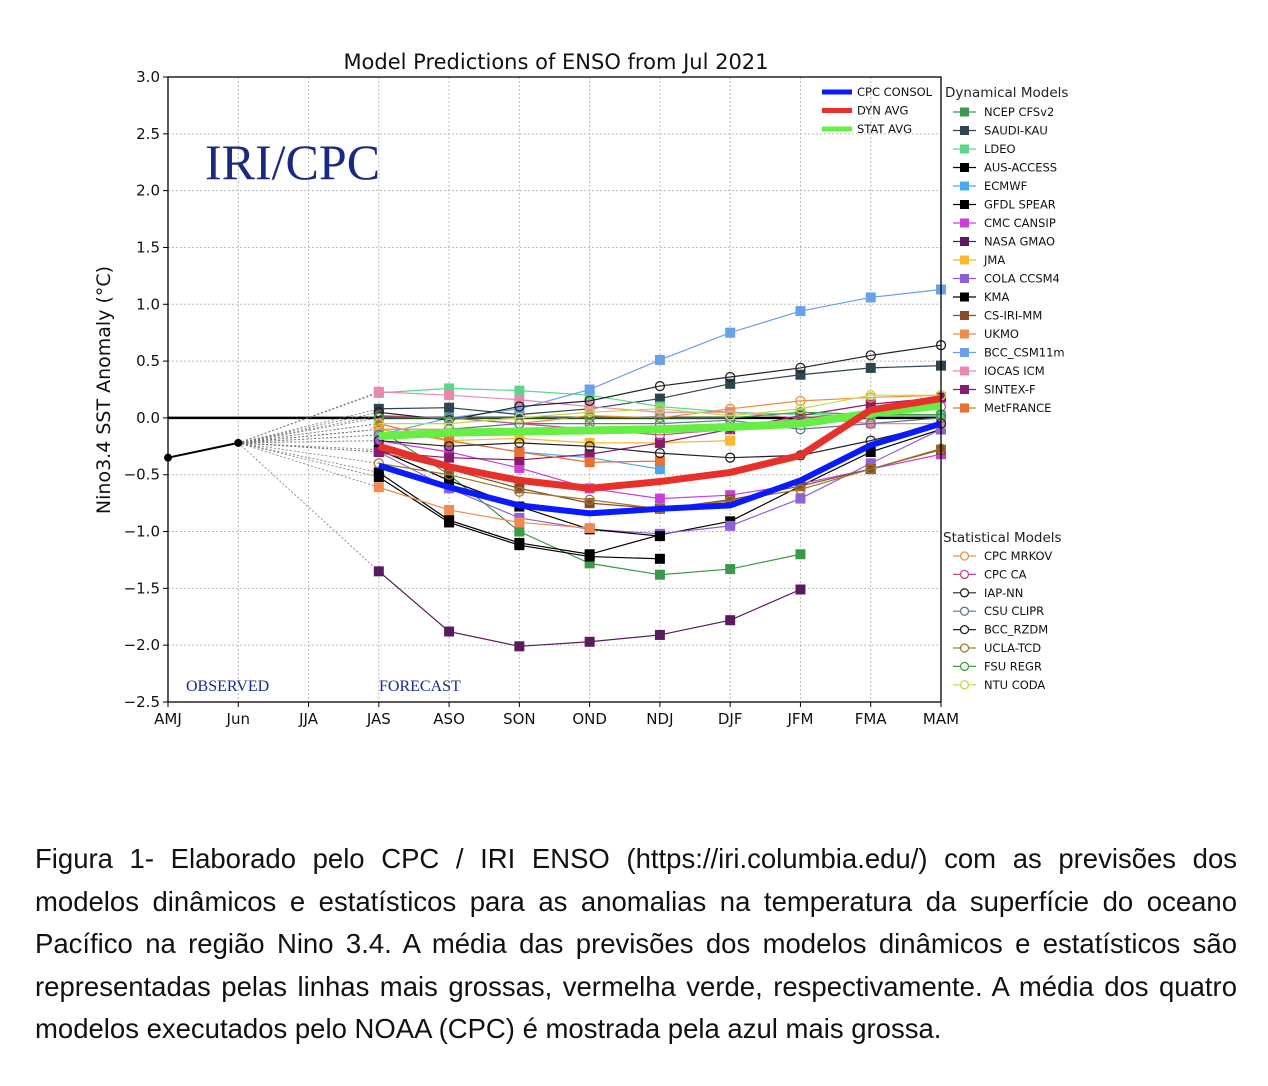  Describe the element at coordinates (964, 574) in the screenshot. I see `legend-marker-cpc-ca` at that location.